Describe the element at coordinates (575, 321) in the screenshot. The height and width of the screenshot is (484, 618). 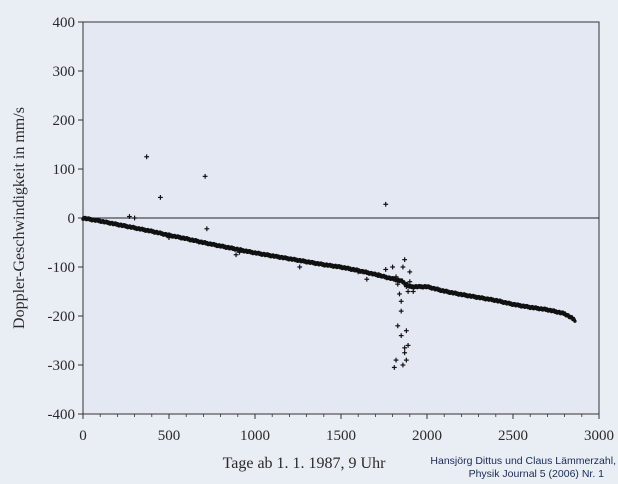
I see `trend-point` at that location.